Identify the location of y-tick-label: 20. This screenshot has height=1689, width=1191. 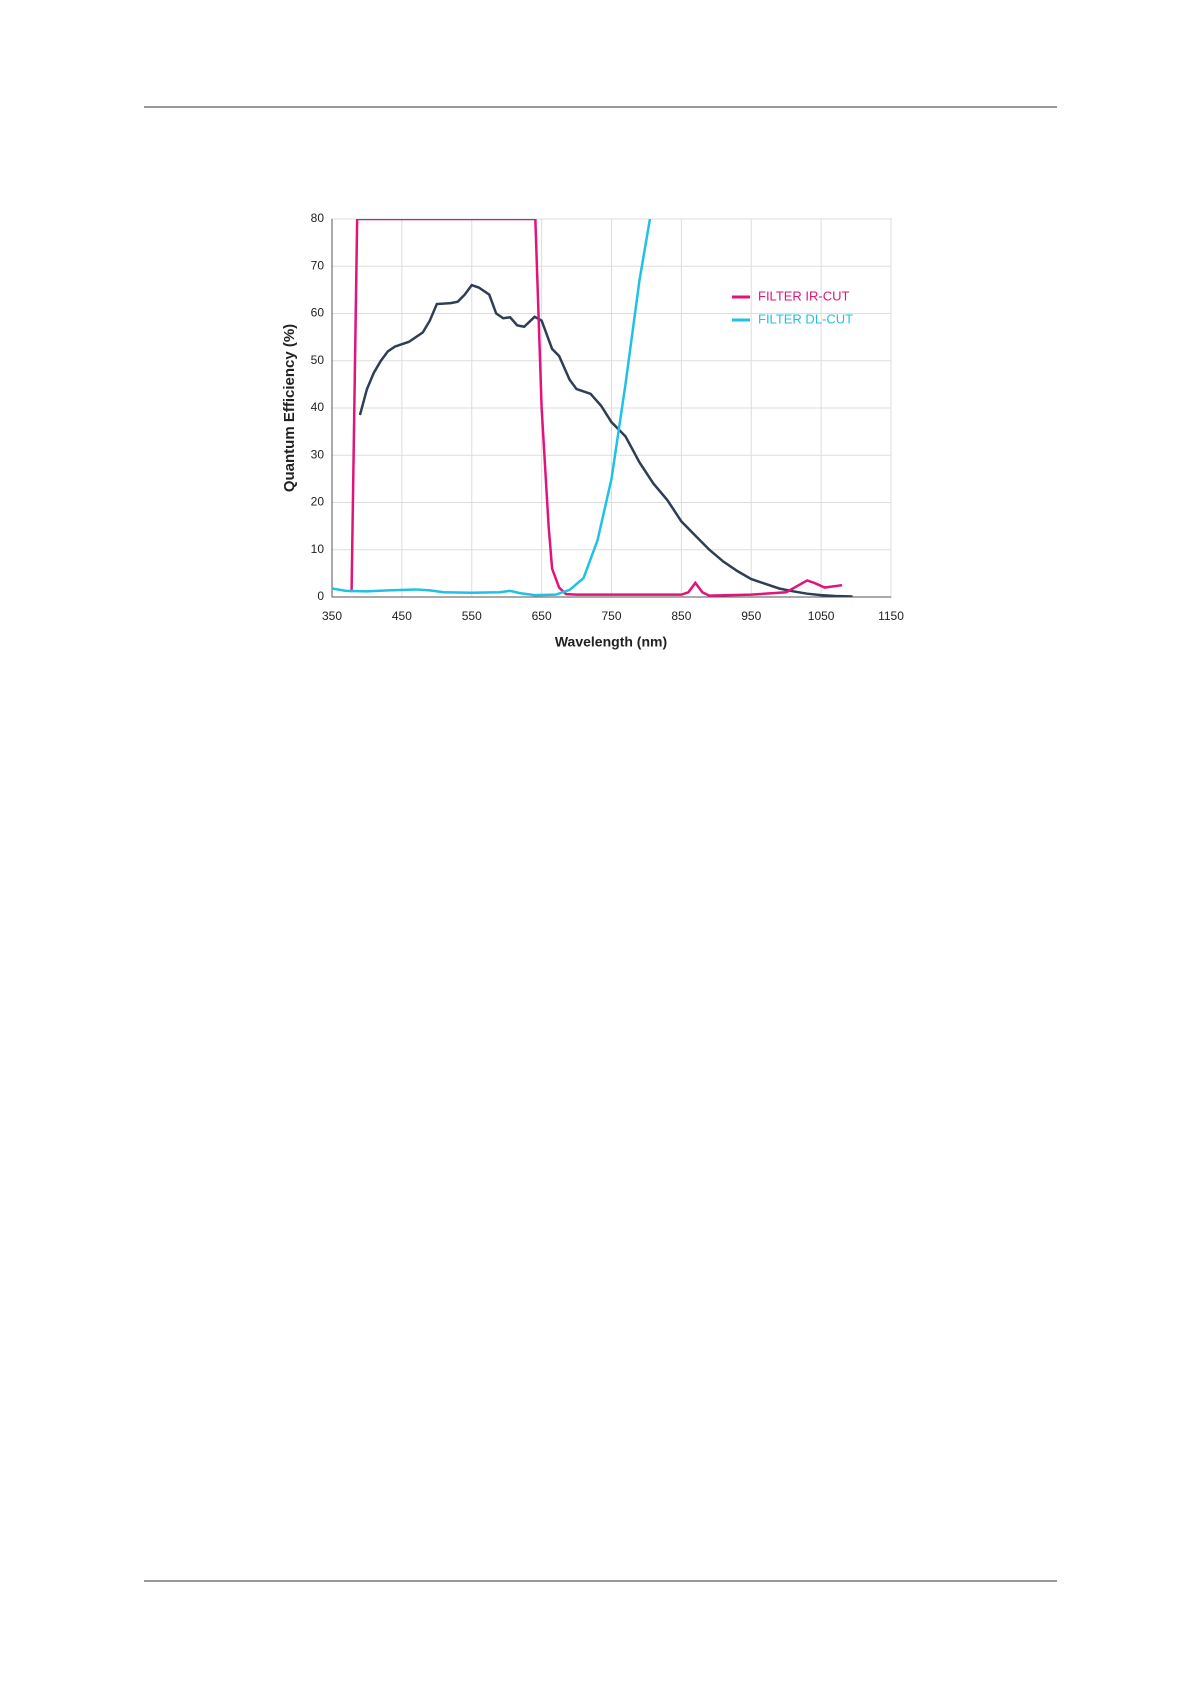
(318, 502).